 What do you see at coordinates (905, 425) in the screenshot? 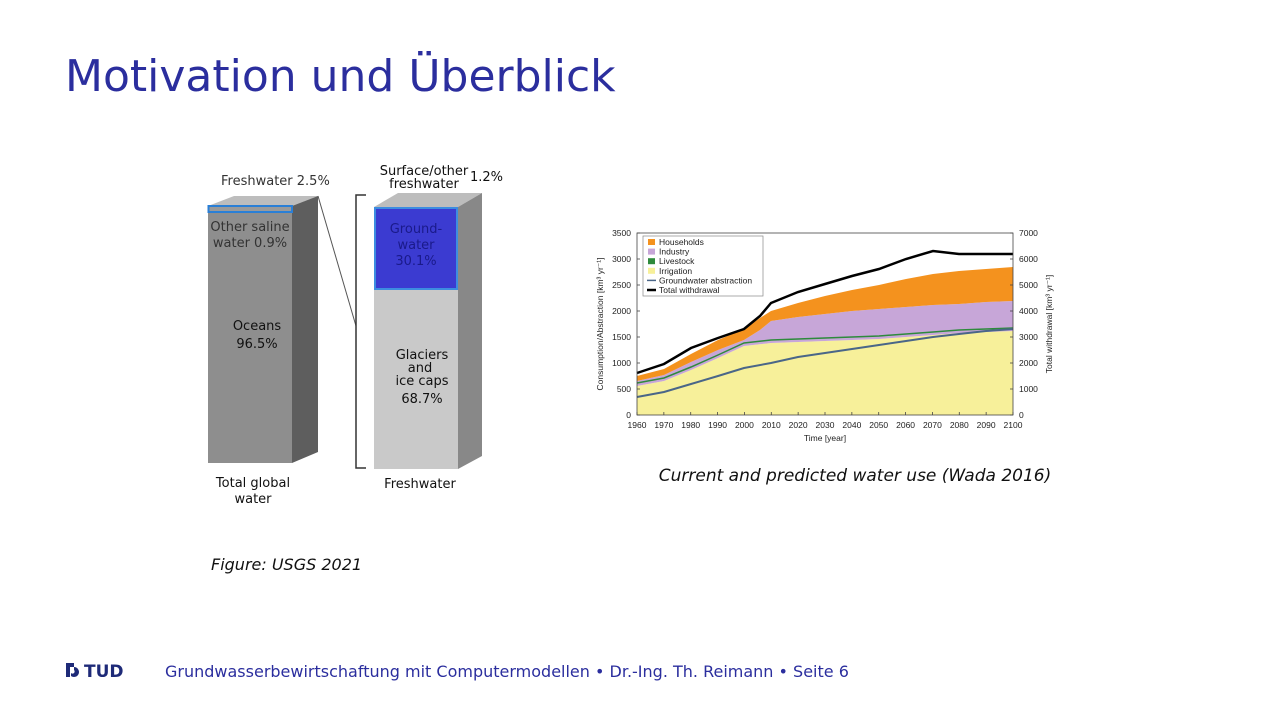
I see `x-tick-label: 2060` at bounding box center [905, 425].